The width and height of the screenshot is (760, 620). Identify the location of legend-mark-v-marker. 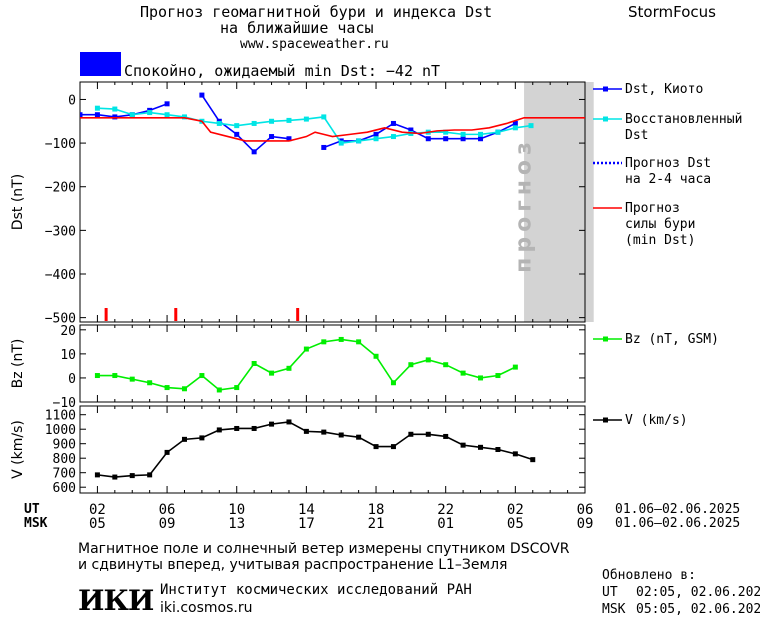
(605, 420).